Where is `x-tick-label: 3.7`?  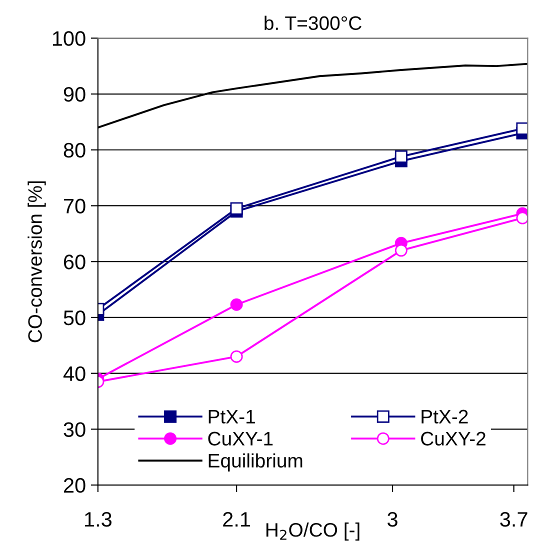
x-tick-label: 3.7 is located at coordinates (514, 519).